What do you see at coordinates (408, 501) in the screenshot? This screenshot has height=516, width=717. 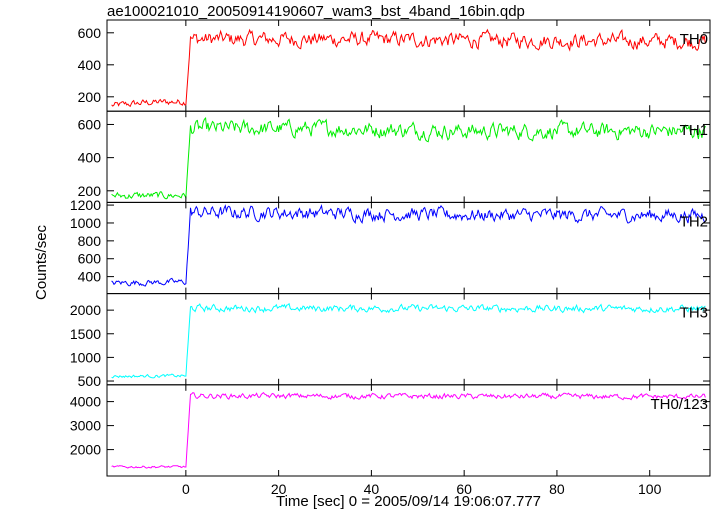 I see `x-axis-label: Time [sec] 0 = 2005/09/14 19:06:07.777` at bounding box center [408, 501].